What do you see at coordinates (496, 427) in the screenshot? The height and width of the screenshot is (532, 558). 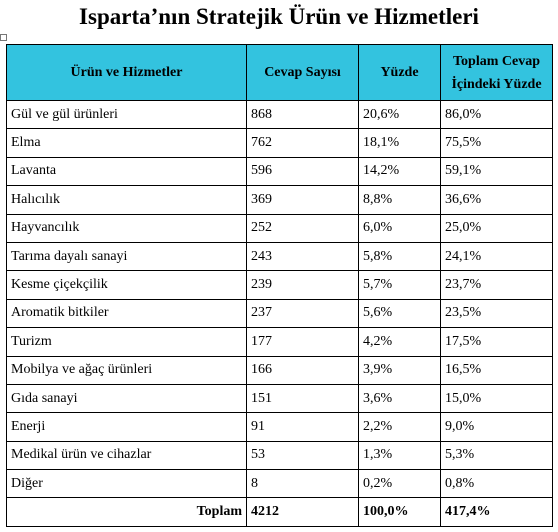 I see `table-cell: 9,0%` at bounding box center [496, 427].